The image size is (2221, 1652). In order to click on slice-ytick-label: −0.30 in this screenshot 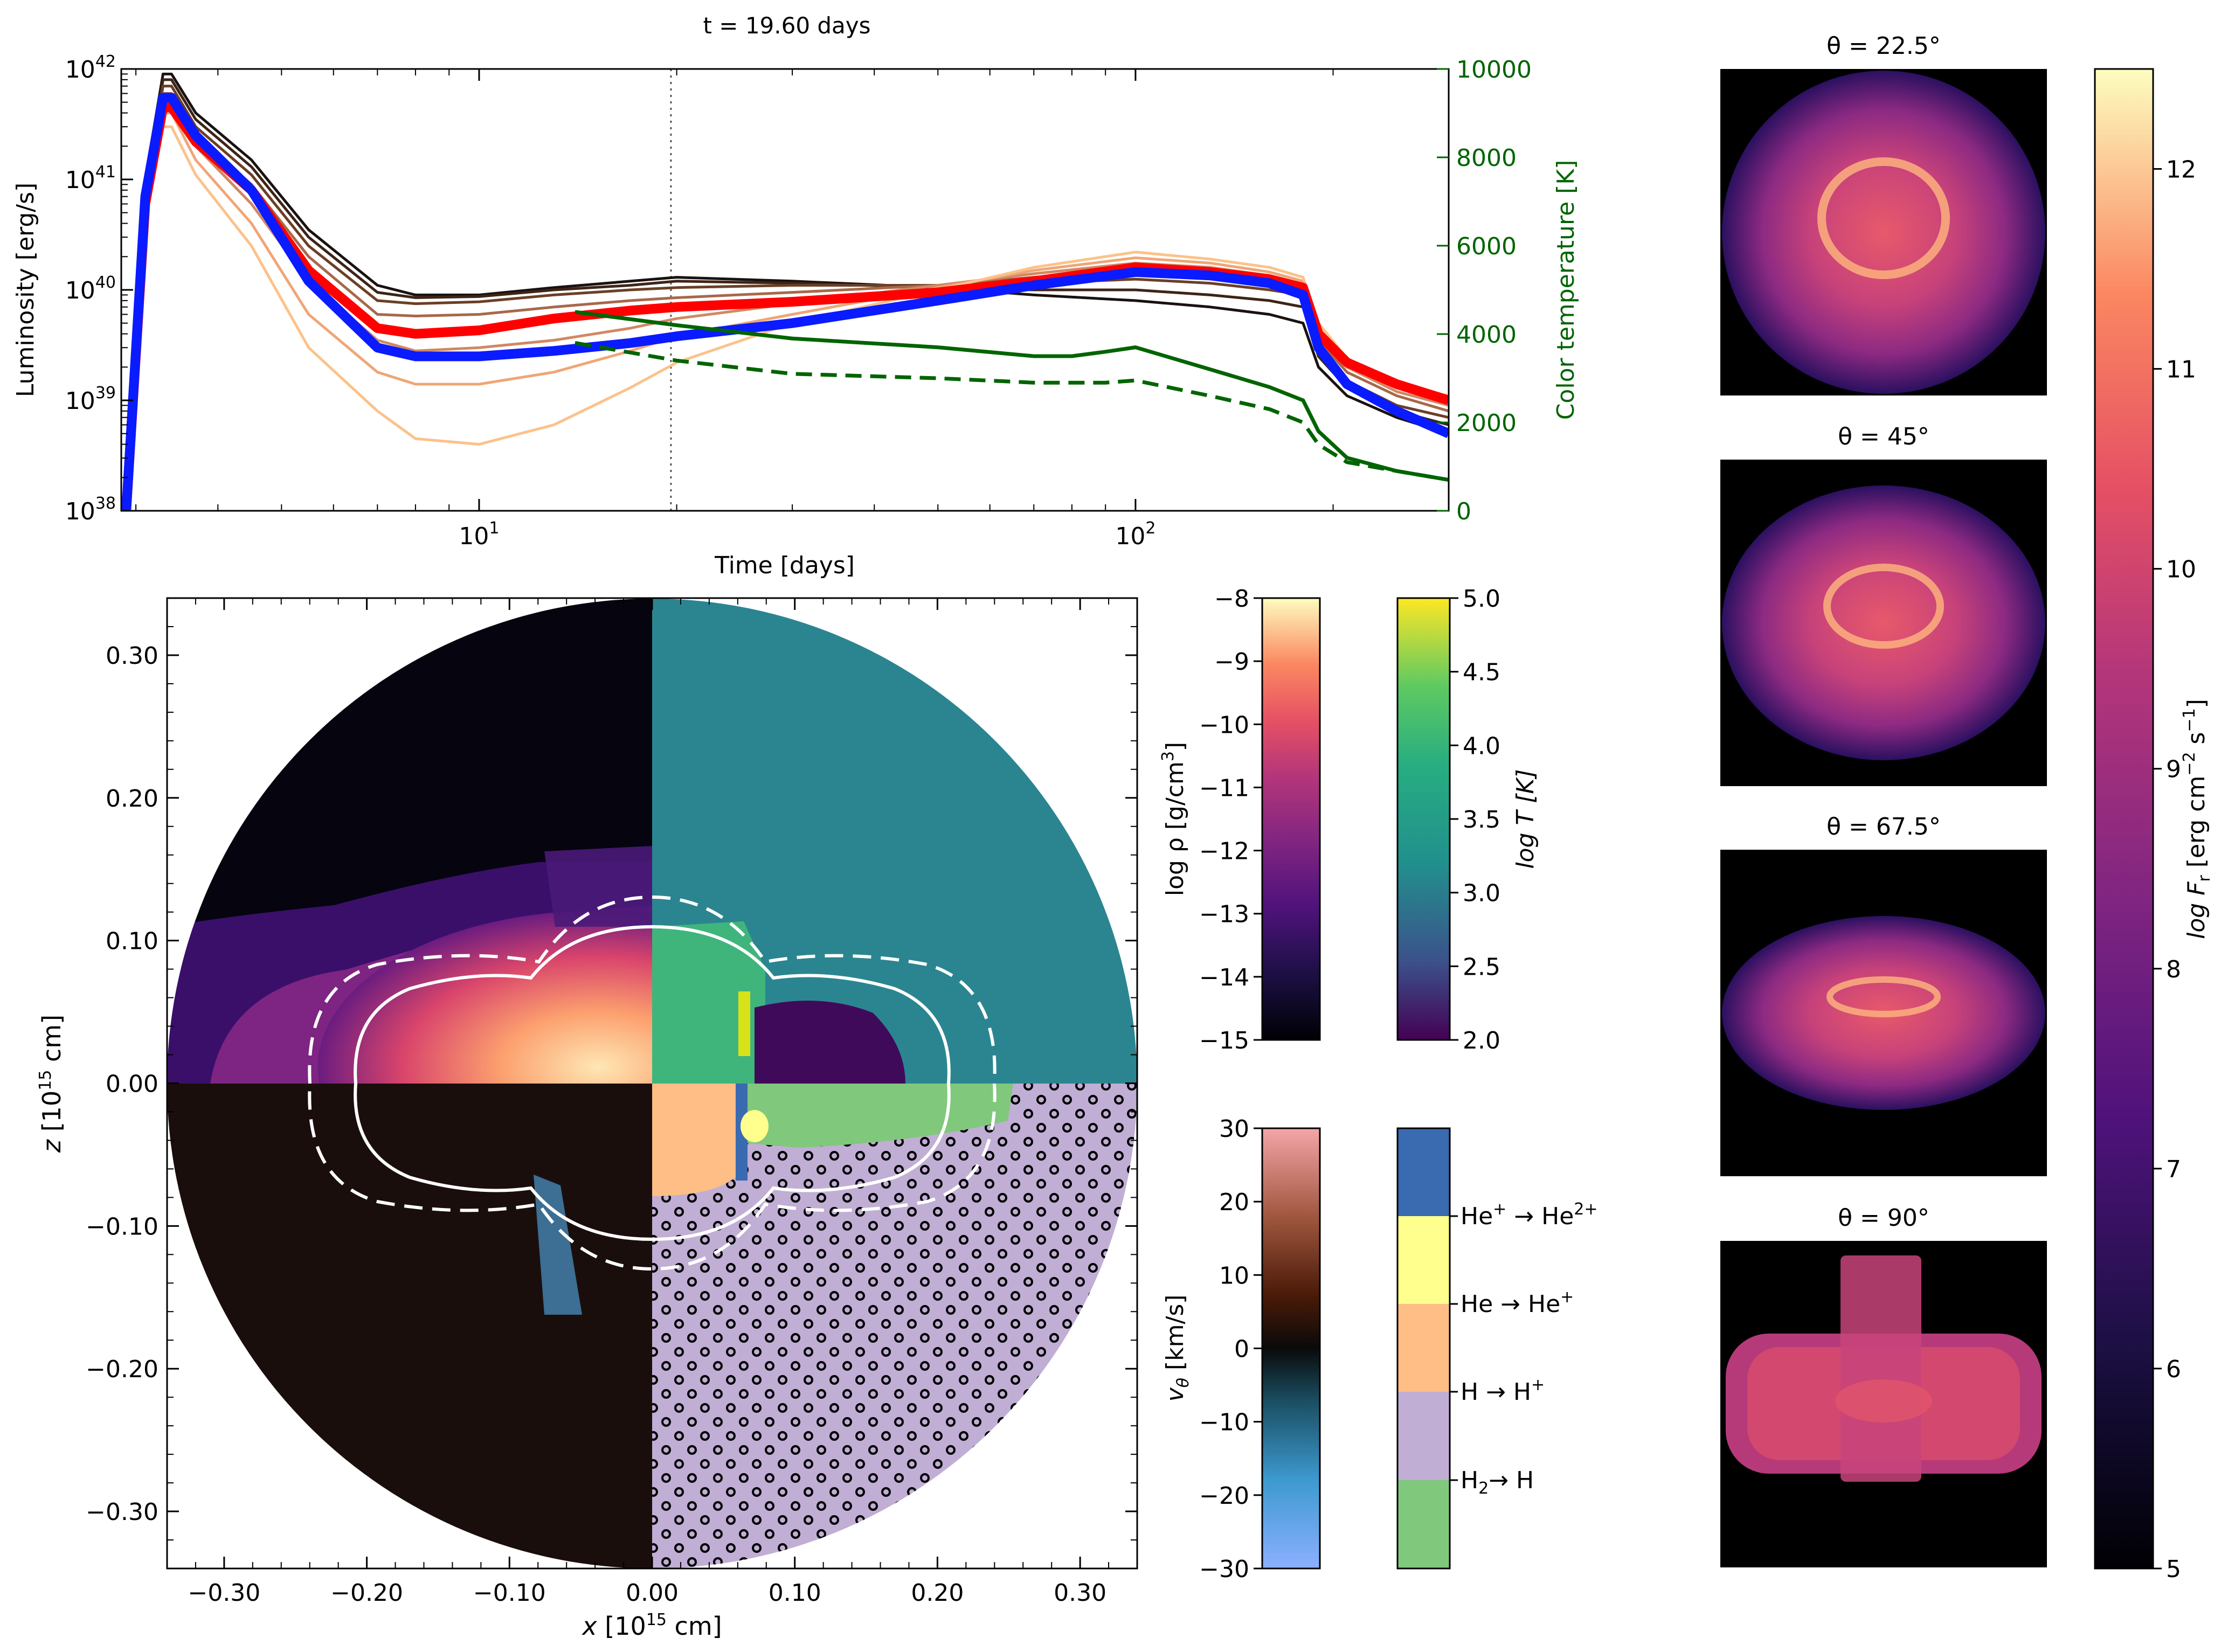, I will do `click(122, 1512)`.